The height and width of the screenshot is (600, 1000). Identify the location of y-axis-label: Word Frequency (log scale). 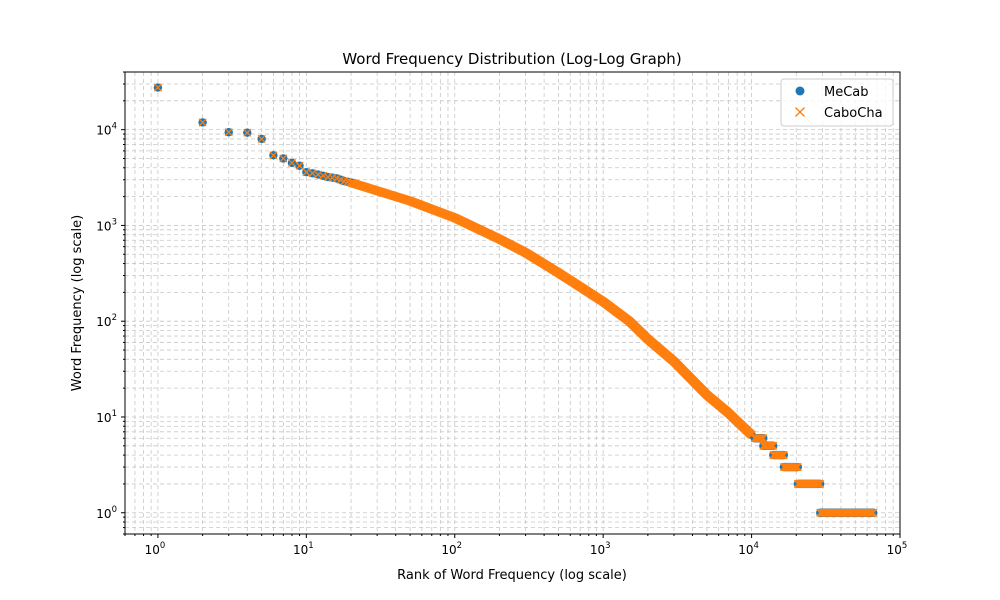
(77, 303).